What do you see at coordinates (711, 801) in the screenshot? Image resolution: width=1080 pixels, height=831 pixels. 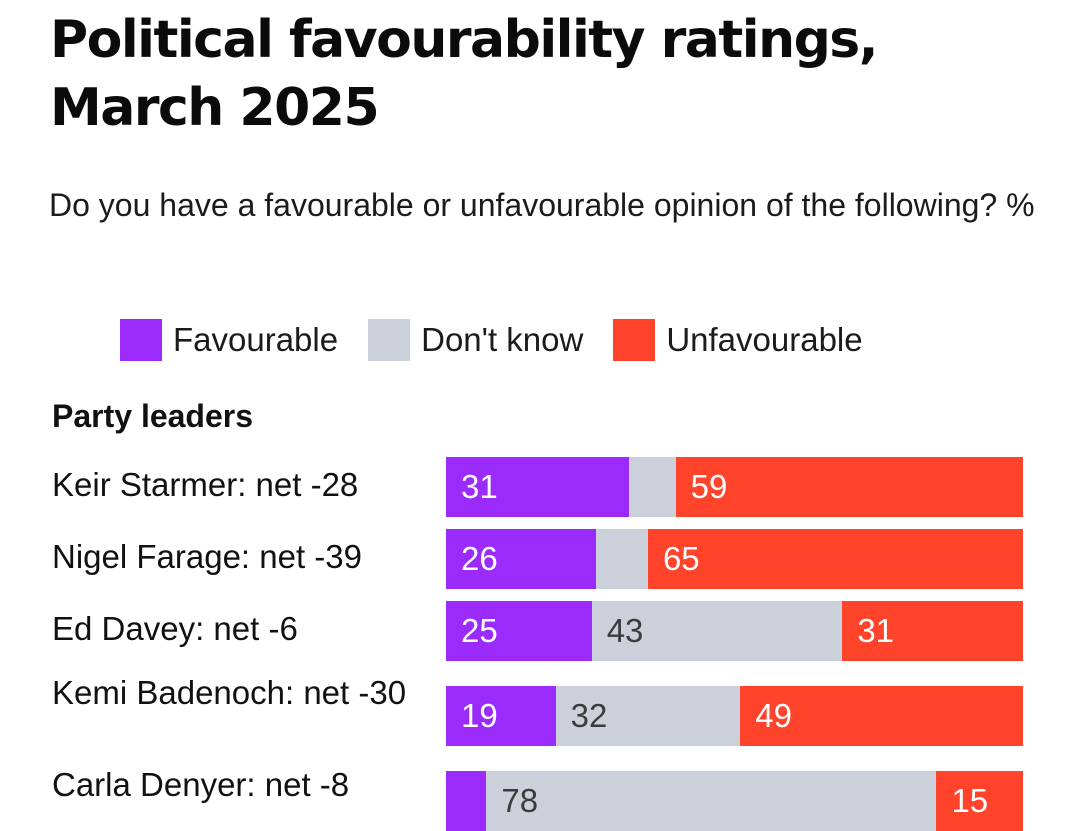 I see `bar-segment-don-t-know: 78` at bounding box center [711, 801].